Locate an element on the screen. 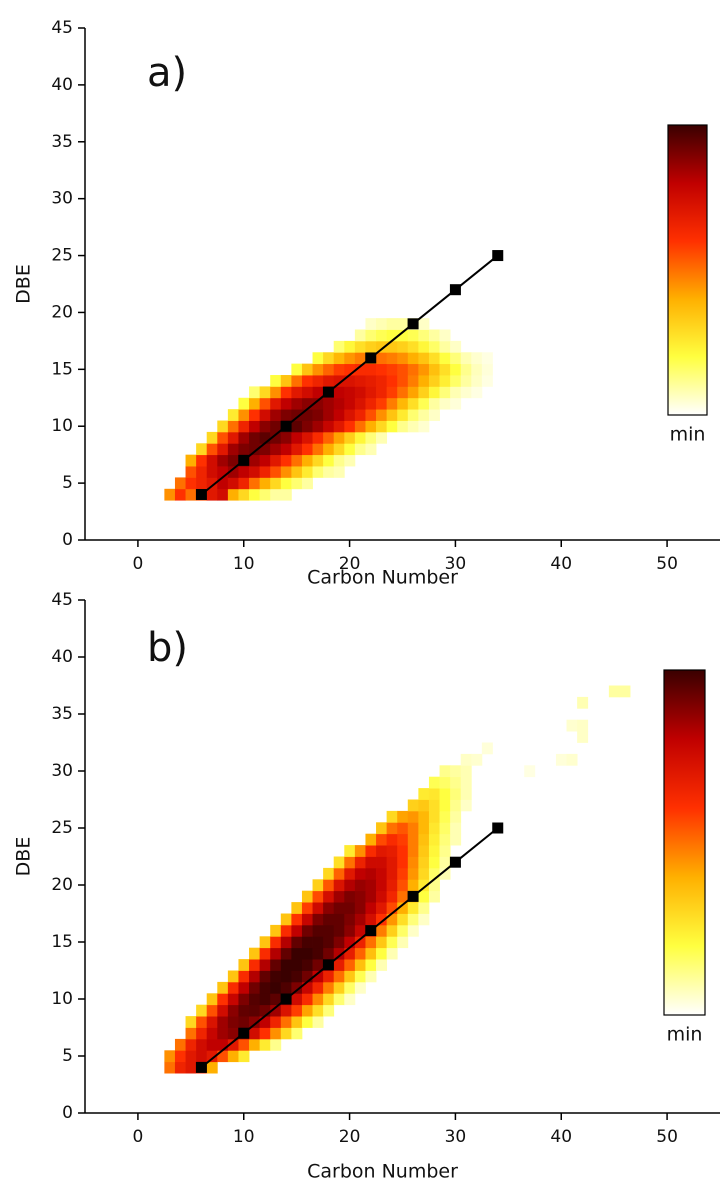 The height and width of the screenshot is (1196, 725). y-axis-label: DBE is located at coordinates (24, 284).